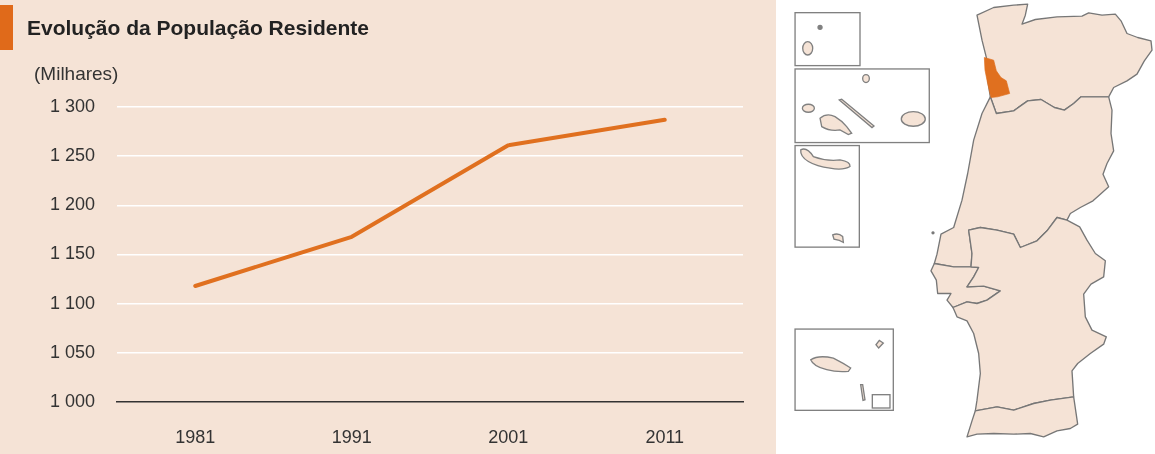  Describe the element at coordinates (72, 253) in the screenshot. I see `y-tick-label: 1 150` at that location.